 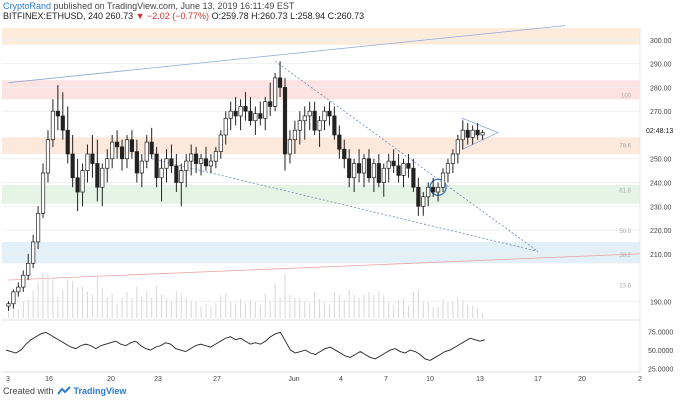 What do you see at coordinates (538, 379) in the screenshot?
I see `x-tick-label: 17` at bounding box center [538, 379].